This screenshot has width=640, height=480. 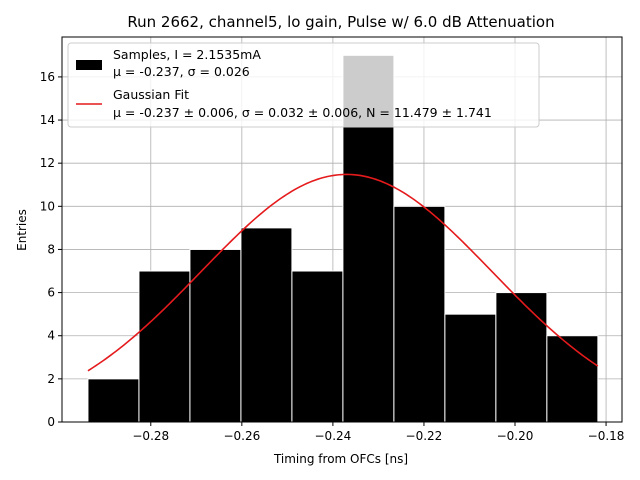 What do you see at coordinates (181, 71) in the screenshot?
I see `legend-samples-stats: μ = -0.237, σ = 0.026` at bounding box center [181, 71].